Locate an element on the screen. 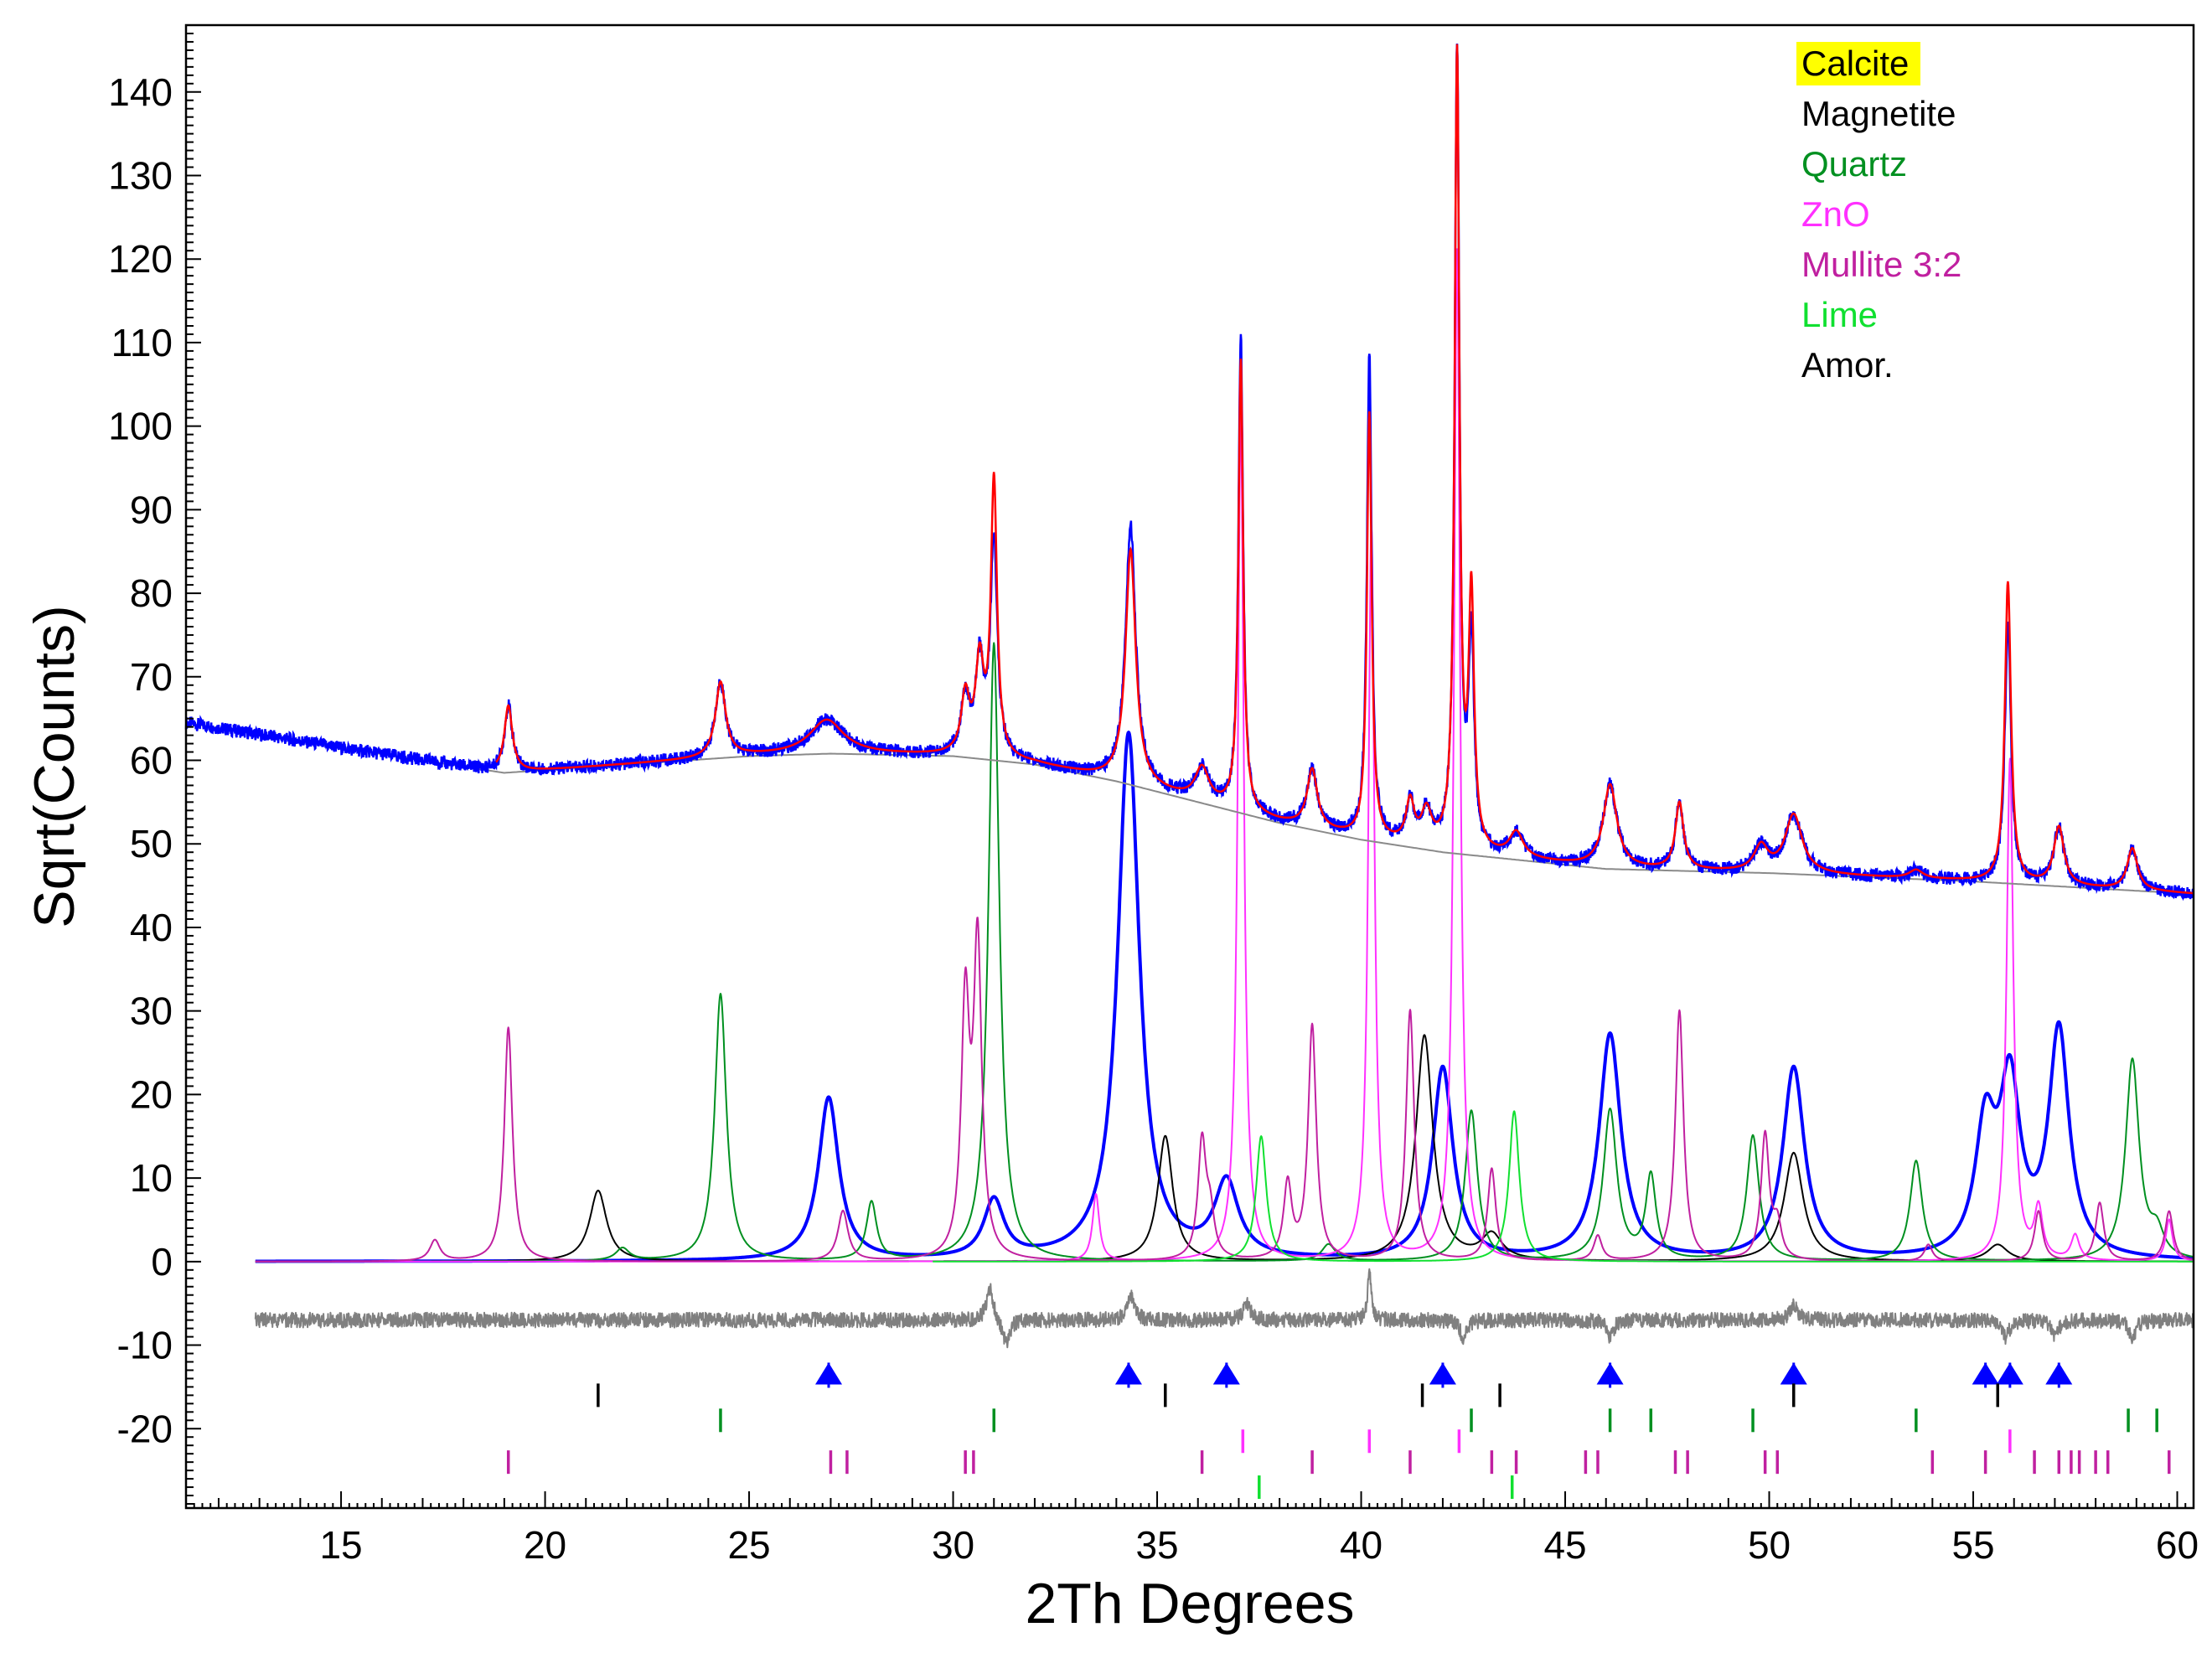 Image resolution: width=2212 pixels, height=1653 pixels. y-tick-label: 100 is located at coordinates (140, 426).